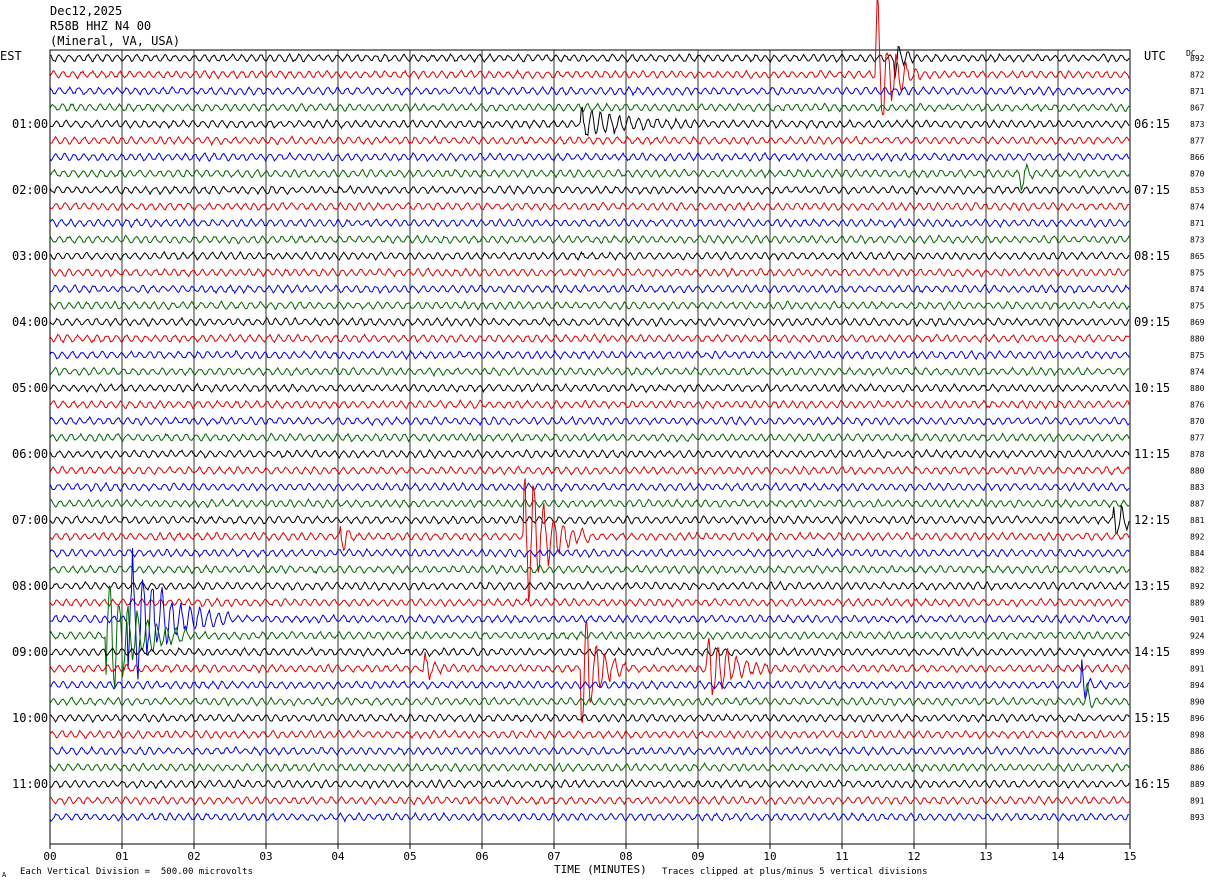 The width and height of the screenshot is (1210, 886). Describe the element at coordinates (1152, 322) in the screenshot. I see `utc-hour-label: 09:15` at that location.